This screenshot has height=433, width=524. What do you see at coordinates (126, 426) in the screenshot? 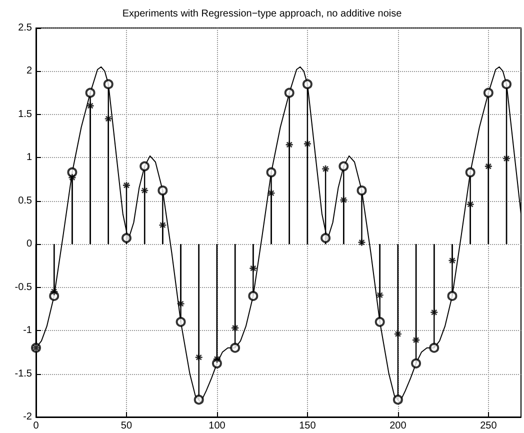
I see `x-tick-label: 50` at bounding box center [126, 426].